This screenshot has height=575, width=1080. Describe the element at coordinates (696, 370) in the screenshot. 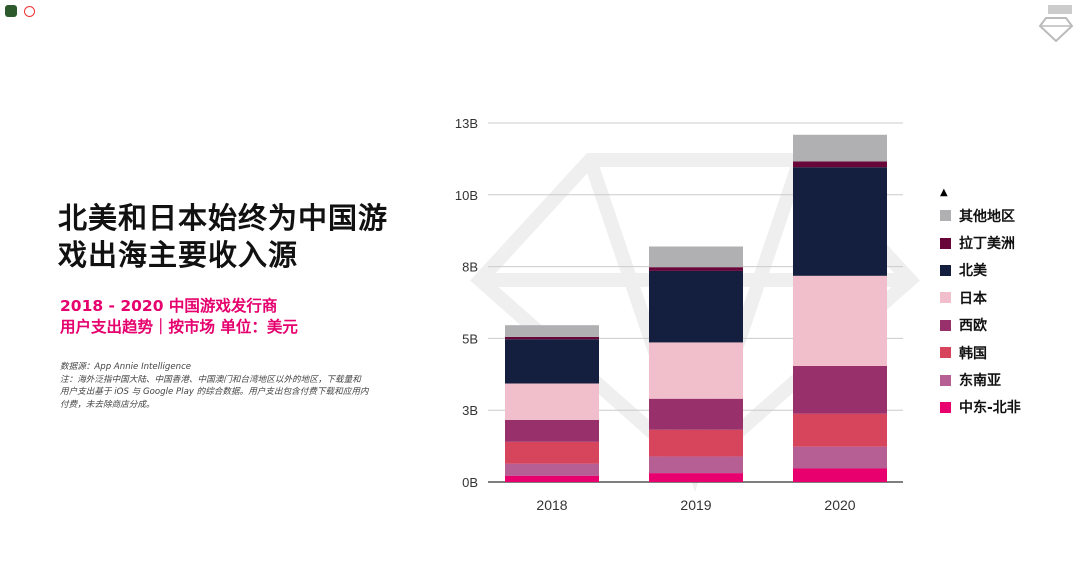

I see `bar-segment-日本-2019` at that location.